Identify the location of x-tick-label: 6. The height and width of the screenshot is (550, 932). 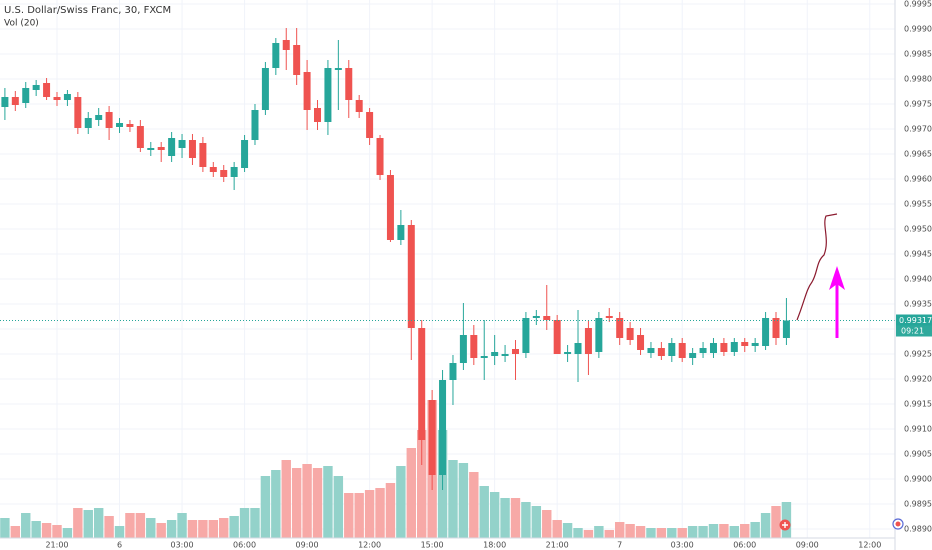
(119, 545).